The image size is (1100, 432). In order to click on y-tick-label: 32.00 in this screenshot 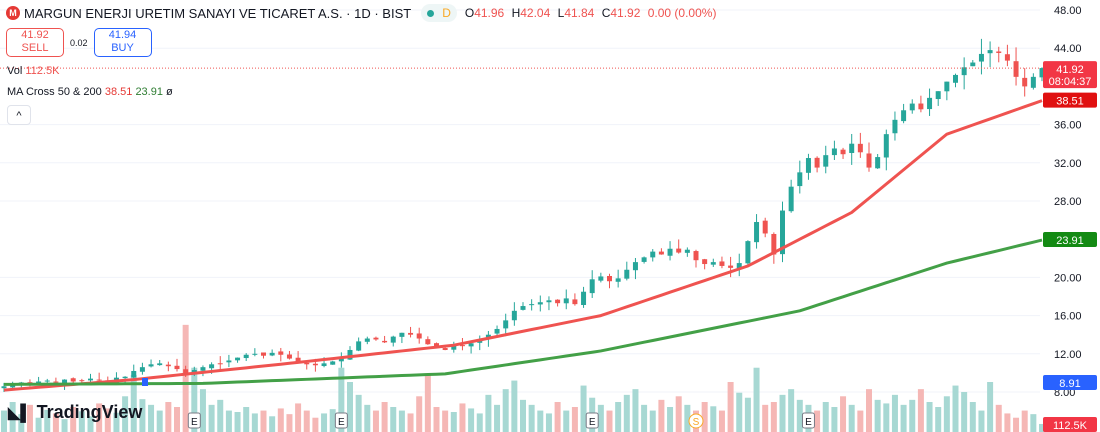, I will do `click(1068, 164)`.